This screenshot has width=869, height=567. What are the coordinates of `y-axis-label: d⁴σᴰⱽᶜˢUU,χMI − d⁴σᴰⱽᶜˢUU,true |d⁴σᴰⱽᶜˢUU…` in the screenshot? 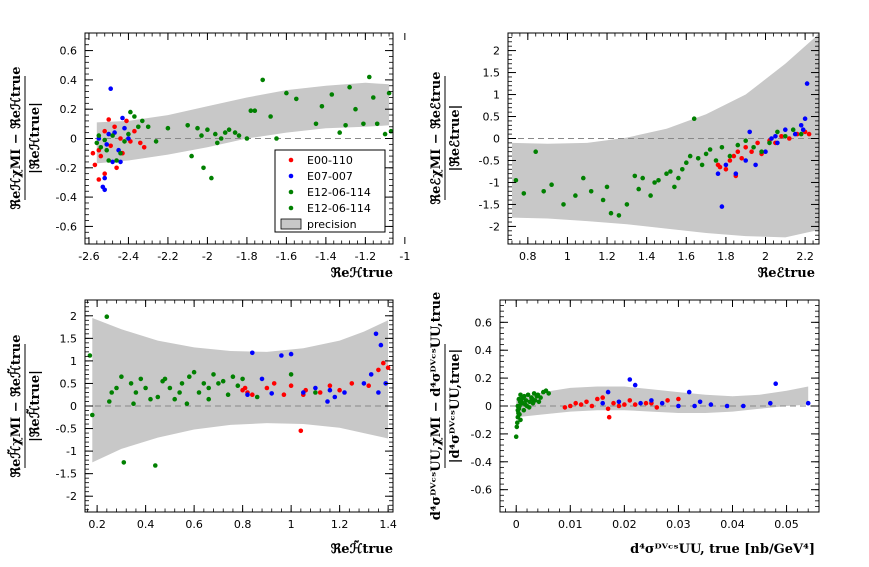 It's located at (446, 406).